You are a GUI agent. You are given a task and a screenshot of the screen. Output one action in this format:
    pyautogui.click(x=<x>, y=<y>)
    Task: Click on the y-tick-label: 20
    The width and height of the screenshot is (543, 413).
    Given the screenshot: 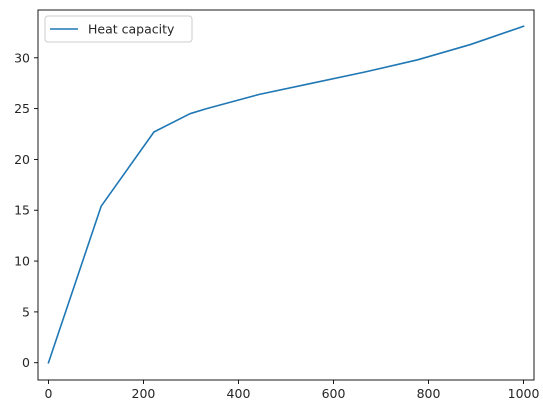 What is the action you would take?
    pyautogui.click(x=22, y=159)
    